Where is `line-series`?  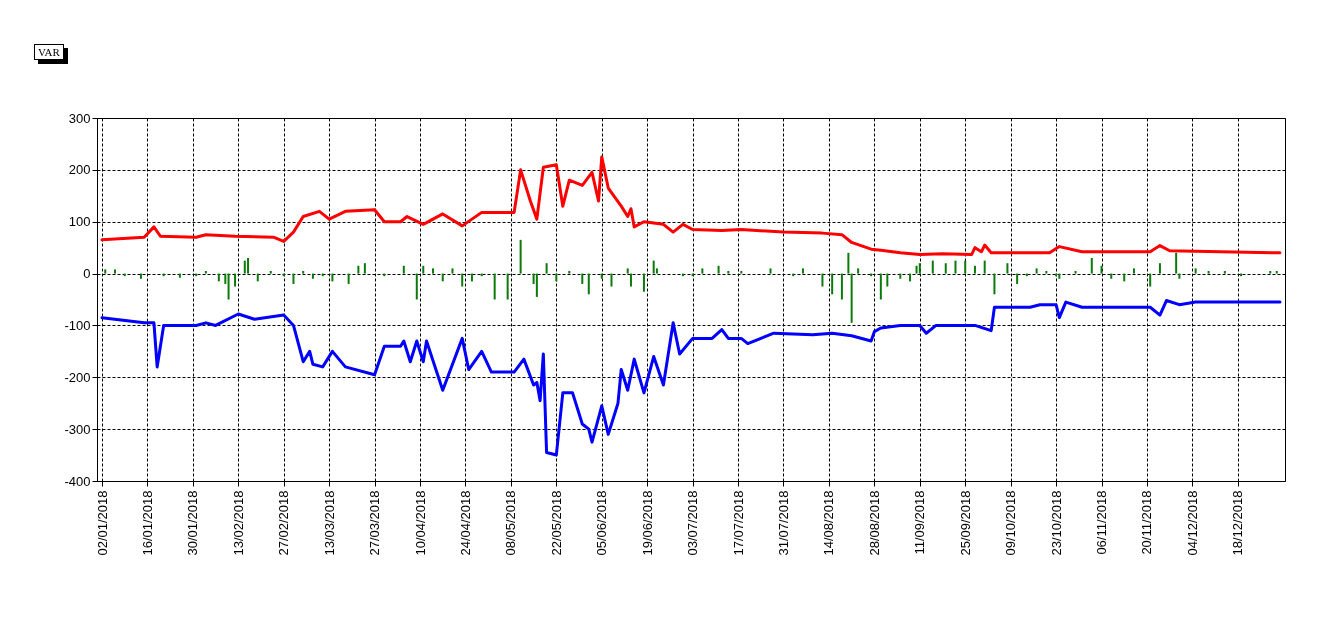 line-series is located at coordinates (691, 205).